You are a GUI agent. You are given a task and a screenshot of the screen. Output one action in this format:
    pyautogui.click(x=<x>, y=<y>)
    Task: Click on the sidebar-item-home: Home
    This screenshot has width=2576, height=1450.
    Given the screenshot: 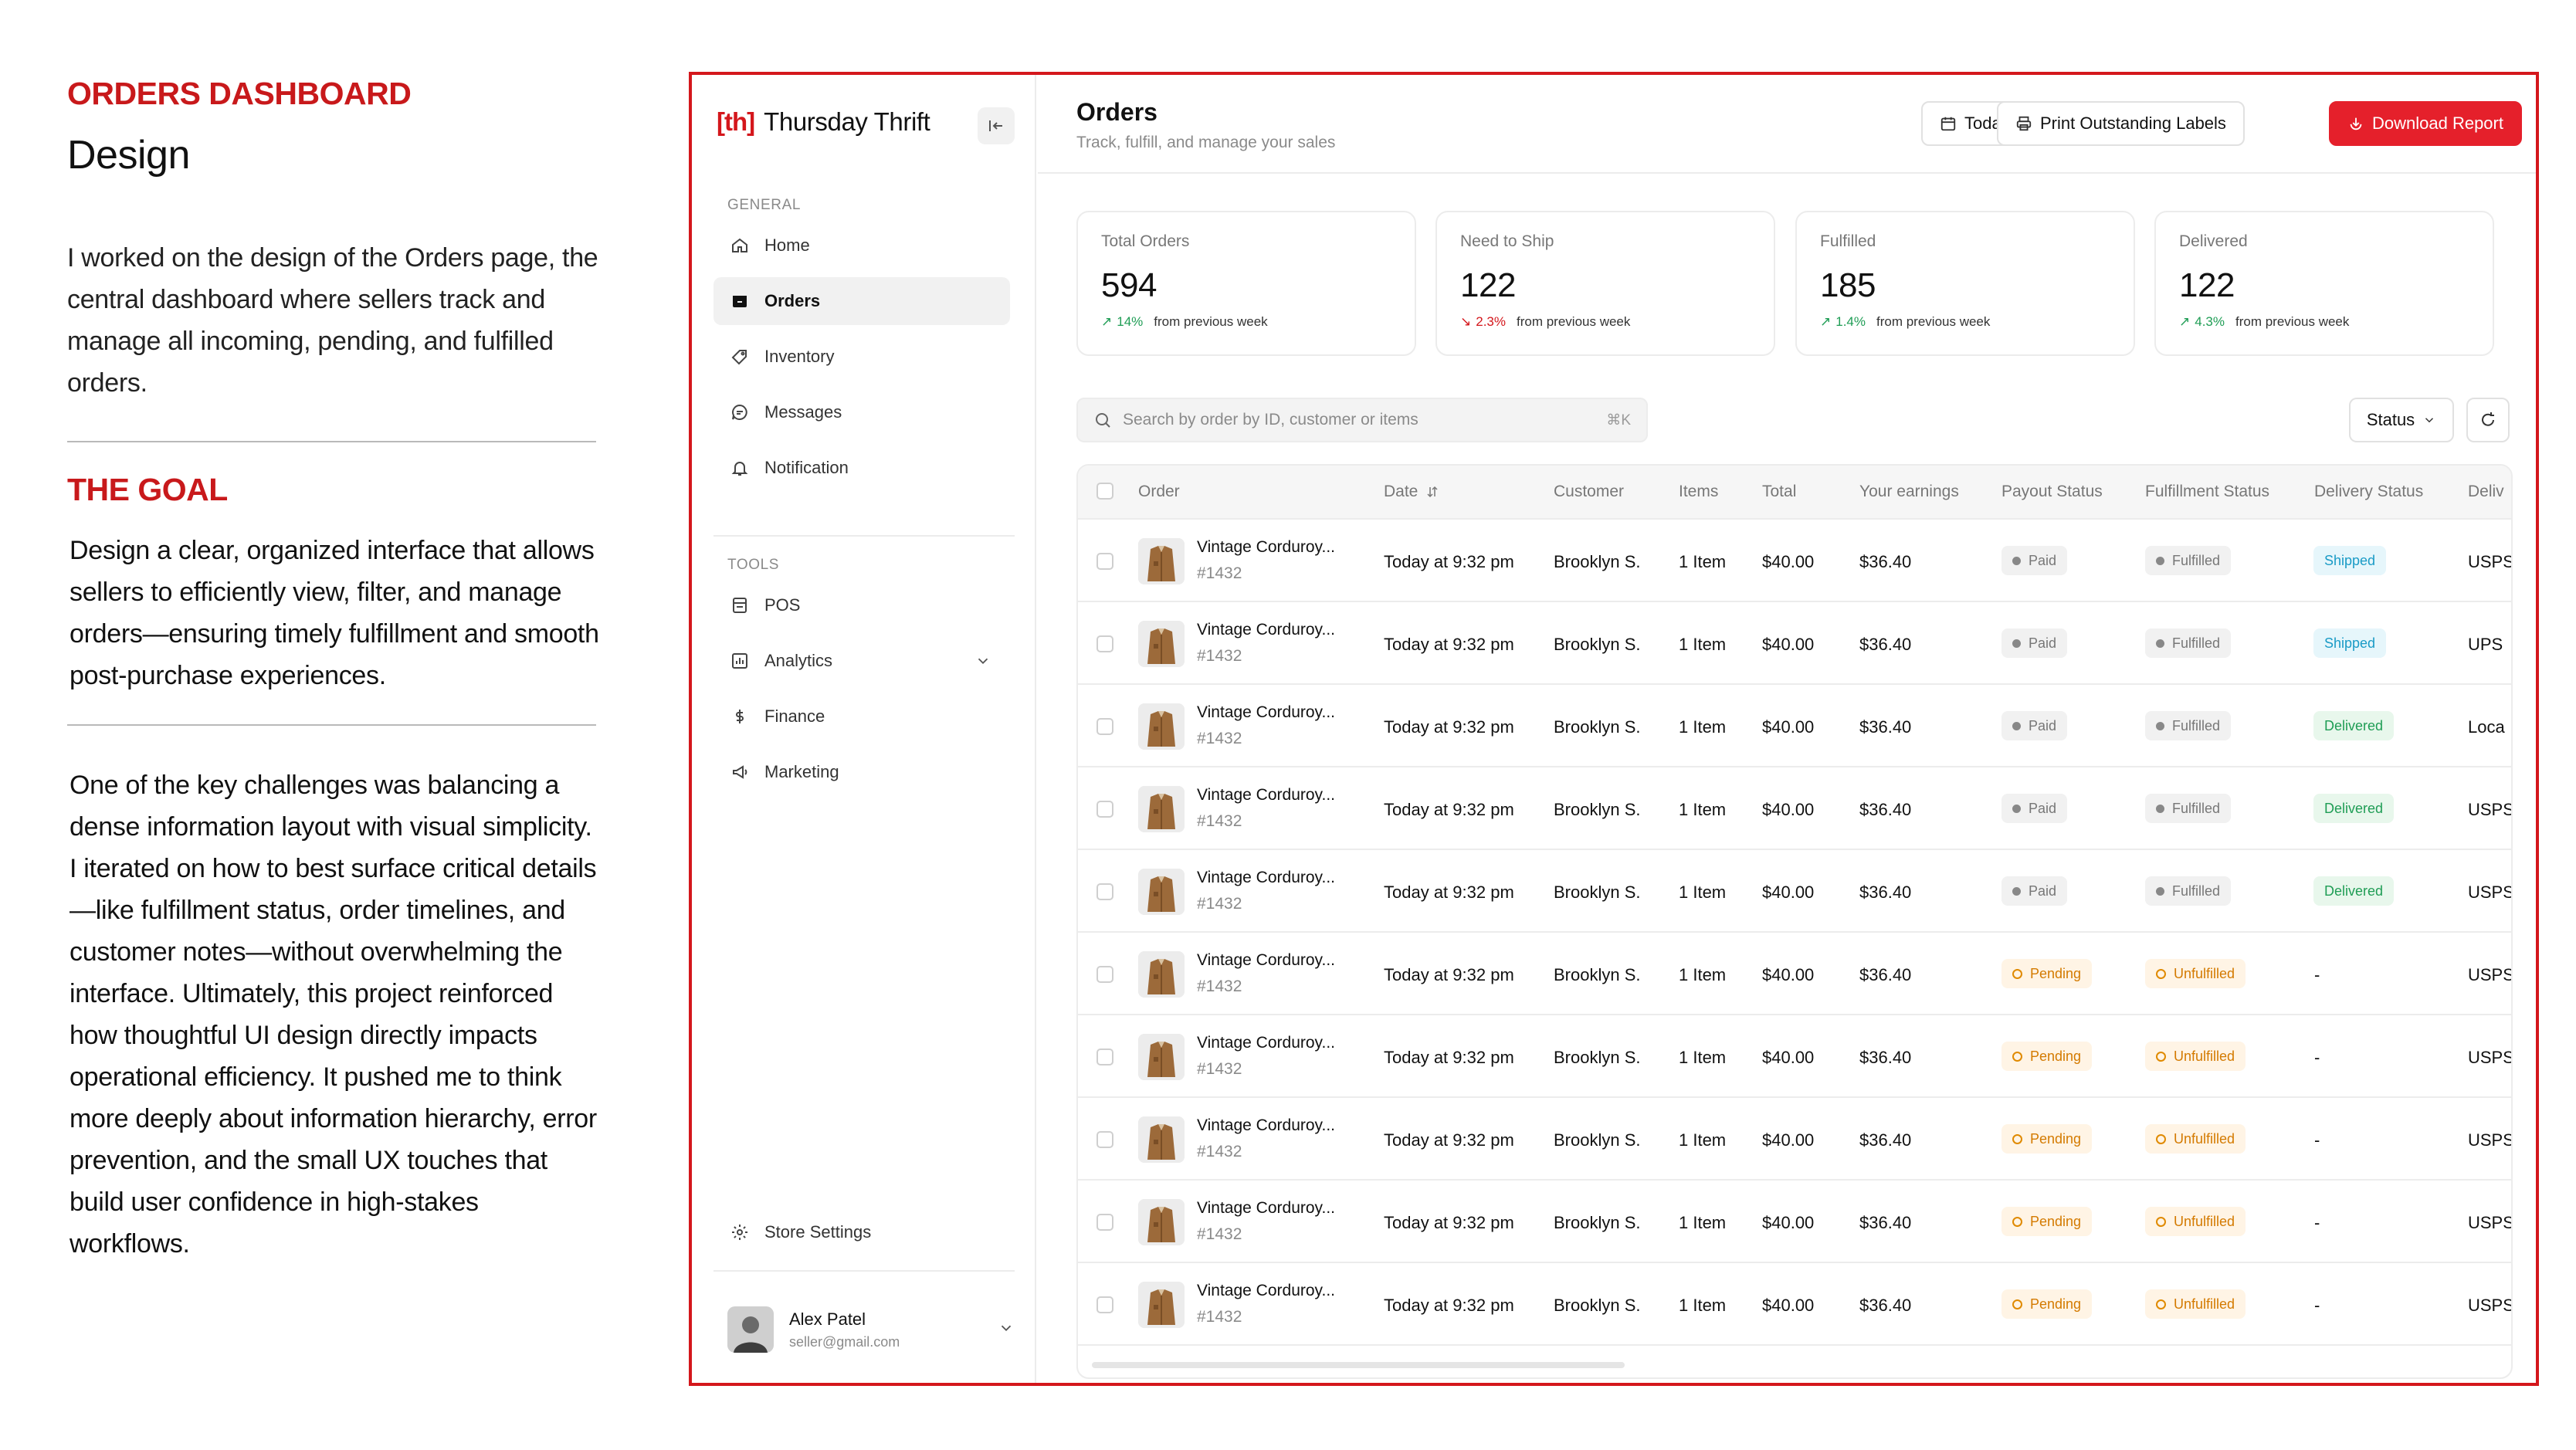 What is the action you would take?
    pyautogui.click(x=861, y=246)
    